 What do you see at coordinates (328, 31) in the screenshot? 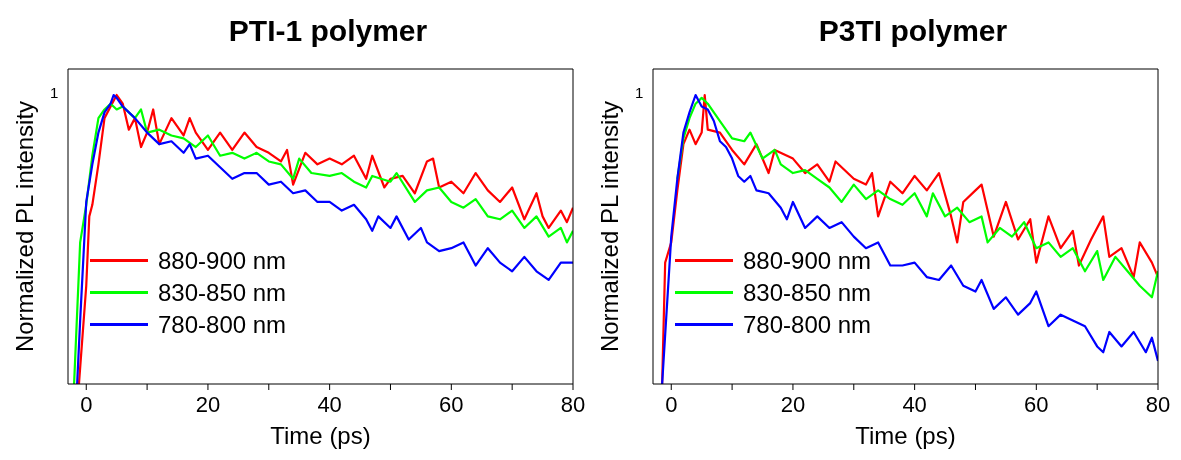
I see `chart-title: PTI-1 polymer` at bounding box center [328, 31].